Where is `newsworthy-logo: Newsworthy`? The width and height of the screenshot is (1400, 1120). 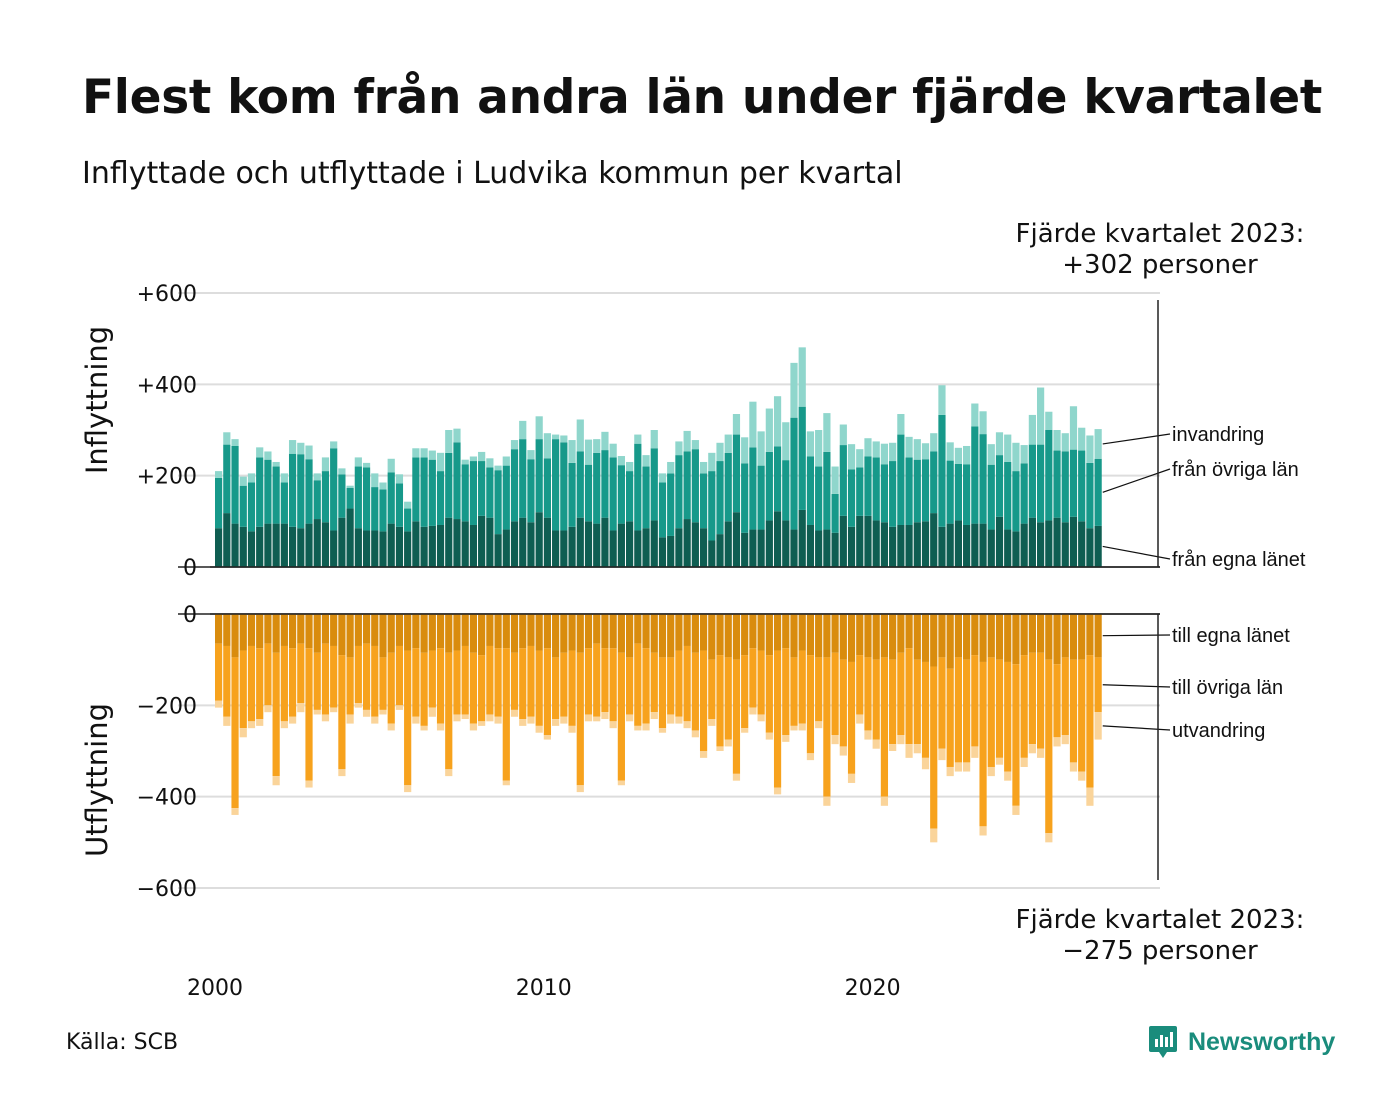
newsworthy-logo: Newsworthy is located at coordinates (1241, 1042).